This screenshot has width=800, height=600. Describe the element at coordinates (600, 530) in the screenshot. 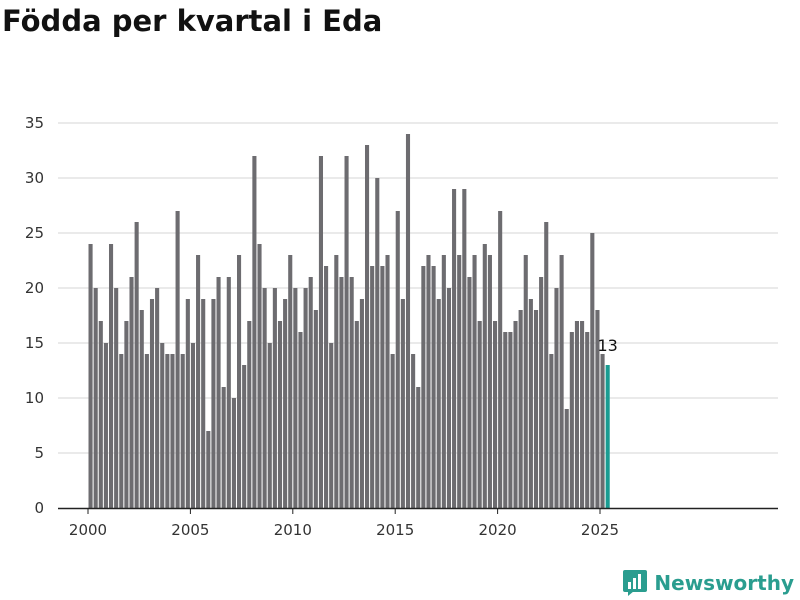

I see `x-tick-label: 2025` at that location.